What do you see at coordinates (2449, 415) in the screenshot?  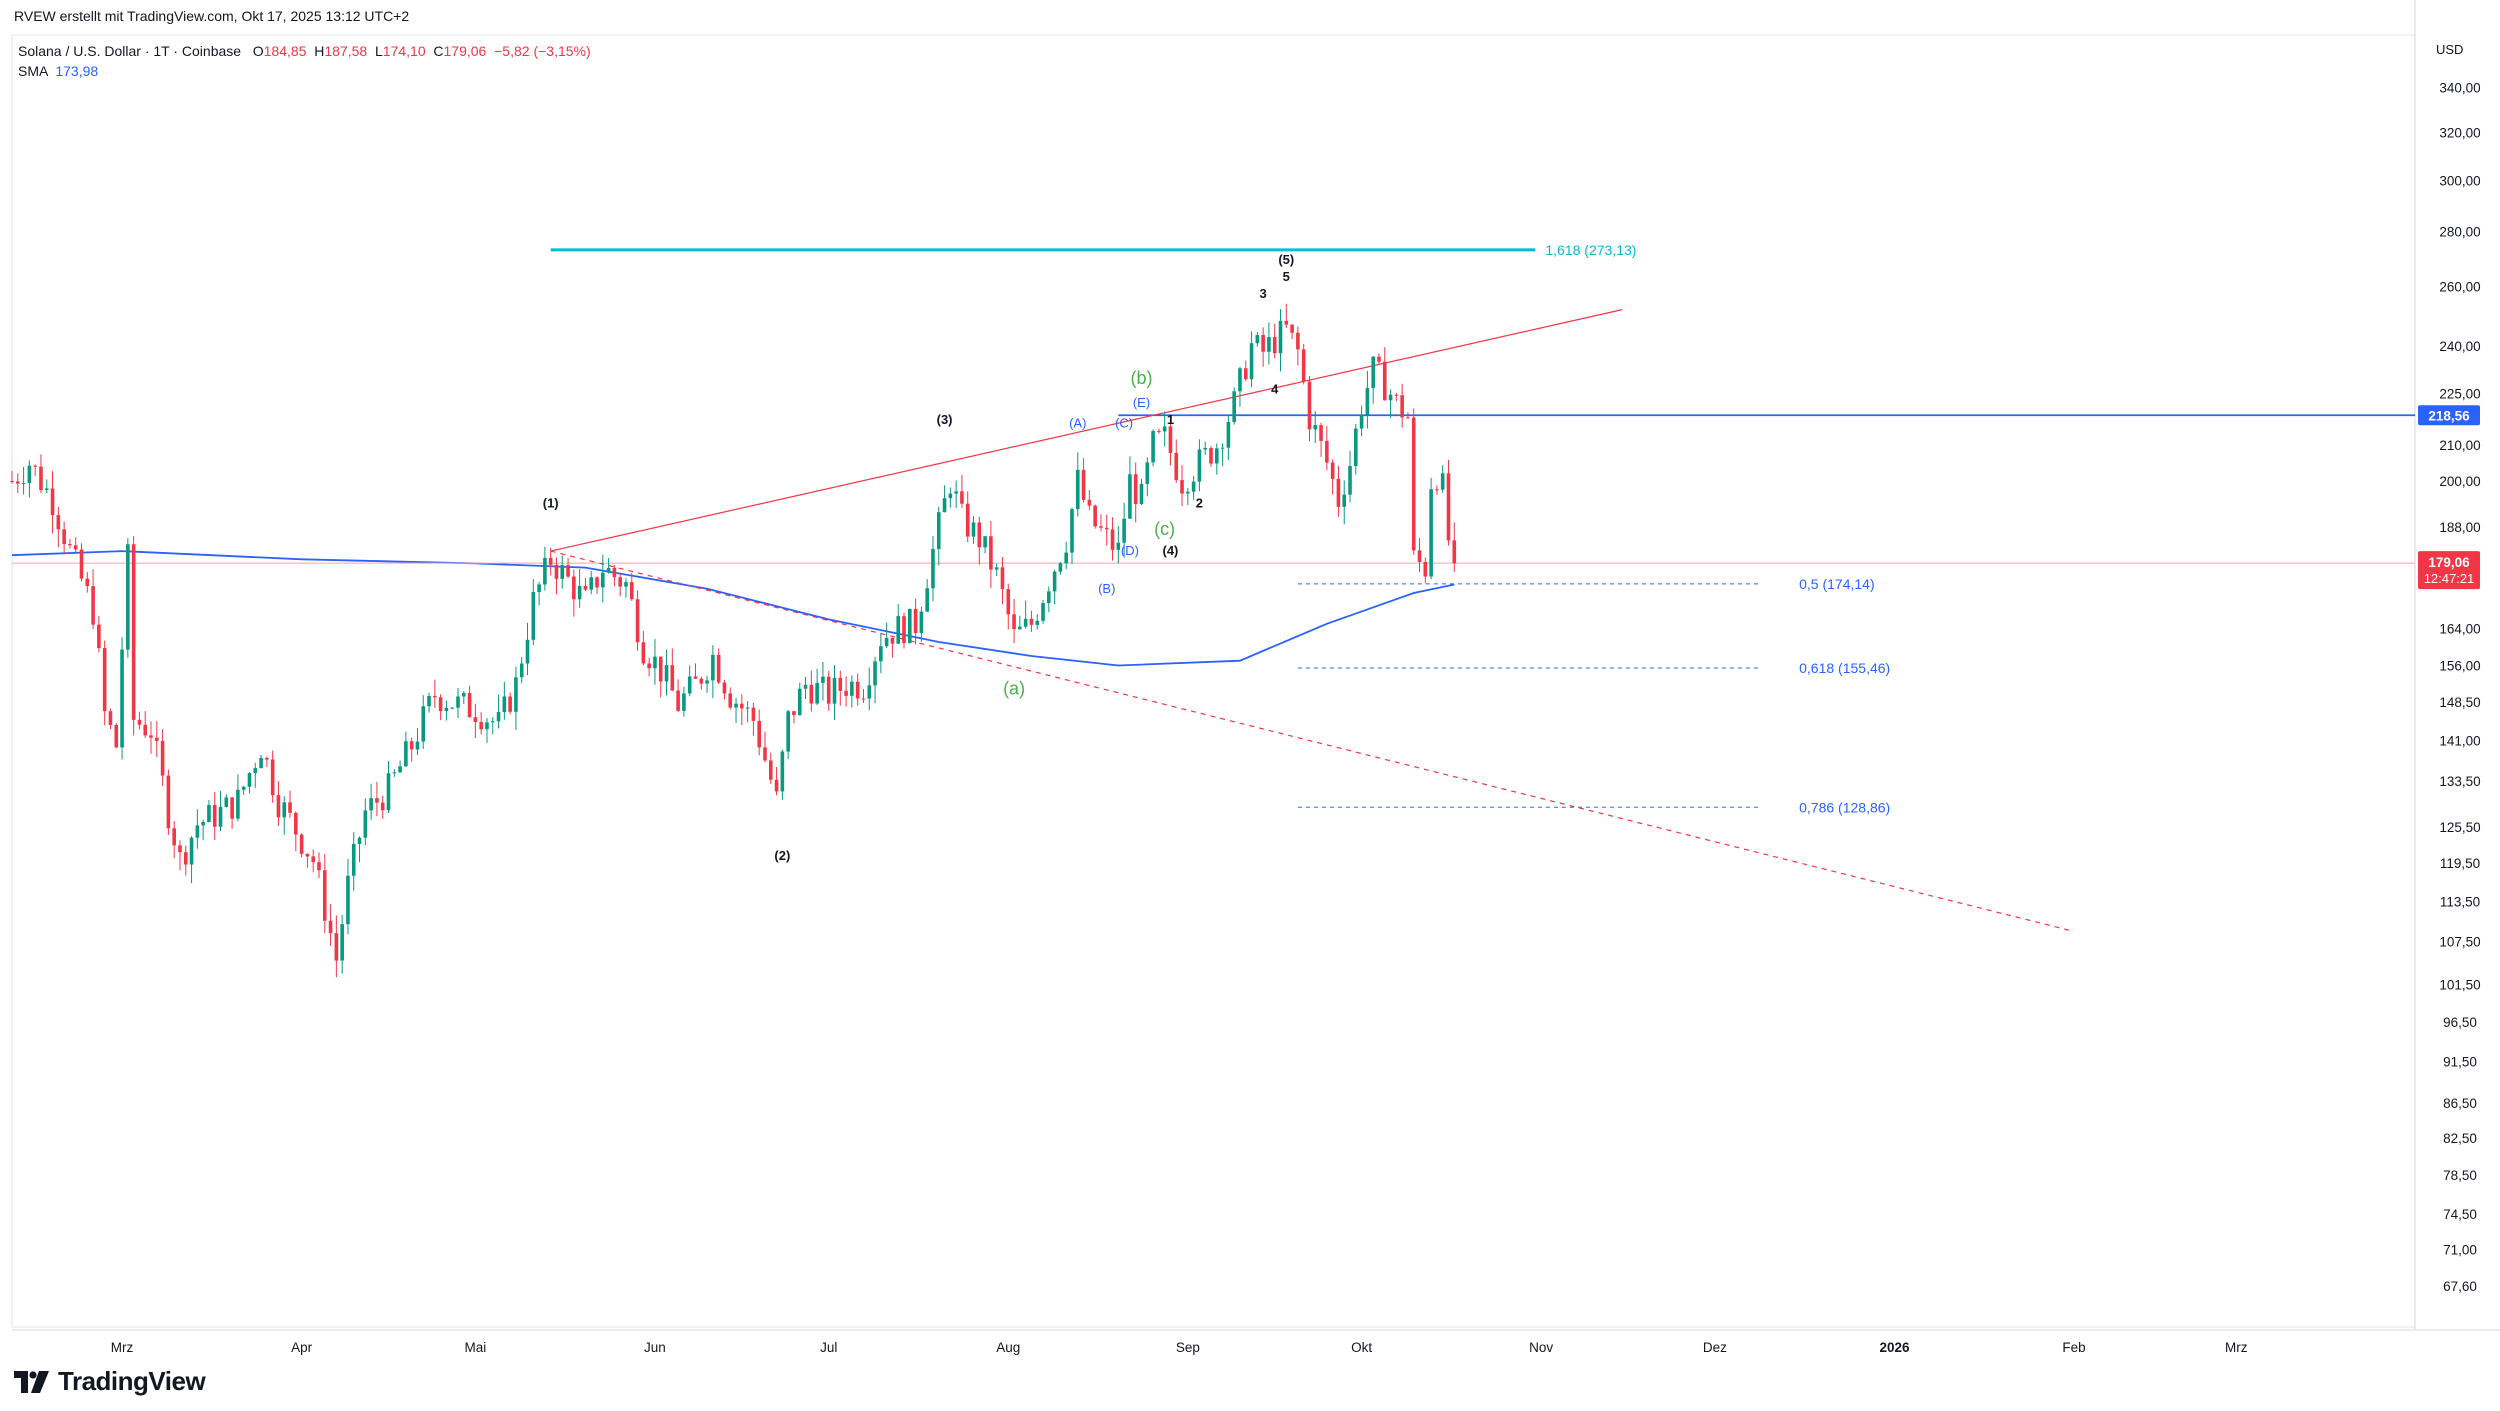 I see `level-price-tag` at bounding box center [2449, 415].